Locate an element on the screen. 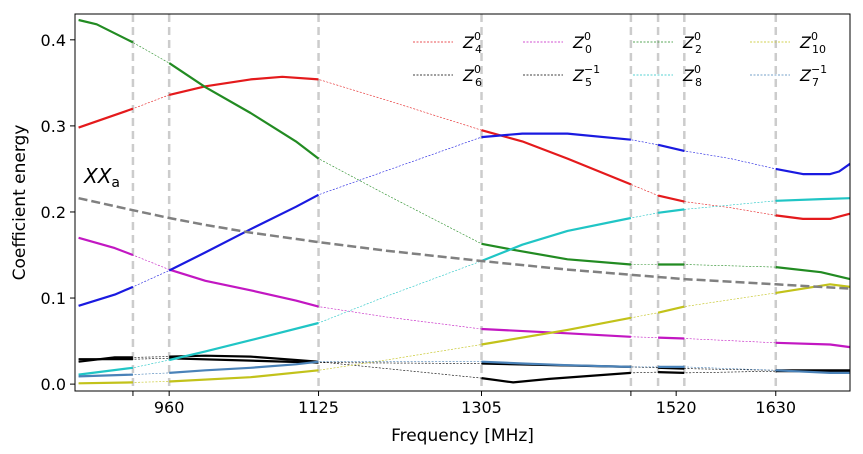  legend-entry-sub: 5 is located at coordinates (588, 82).